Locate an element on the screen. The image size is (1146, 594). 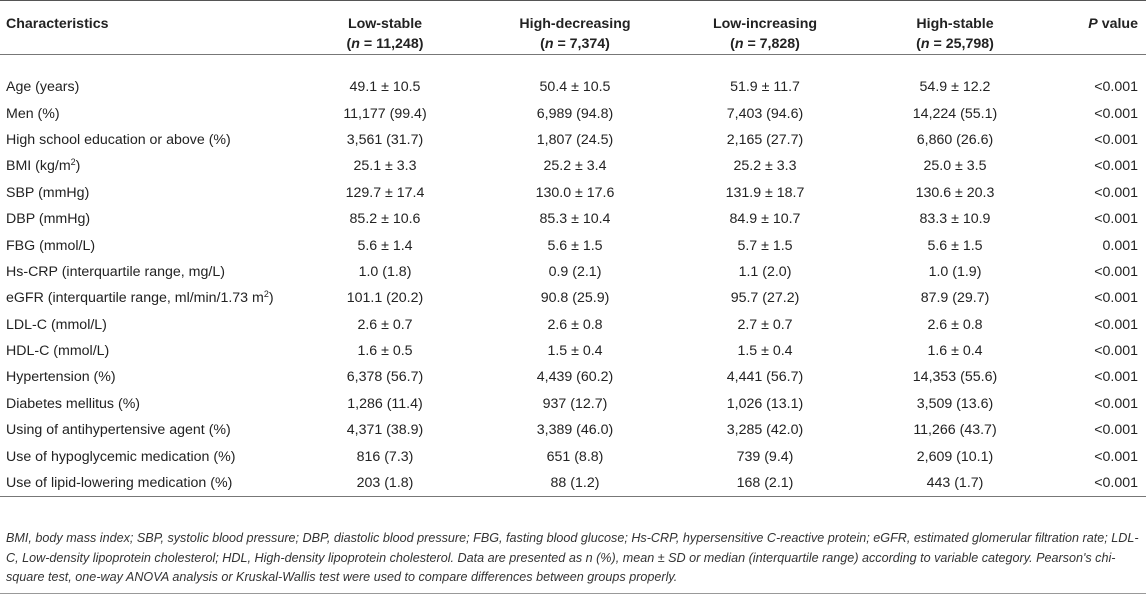
cell-value: 5.7 ± 1.5 is located at coordinates (765, 245).